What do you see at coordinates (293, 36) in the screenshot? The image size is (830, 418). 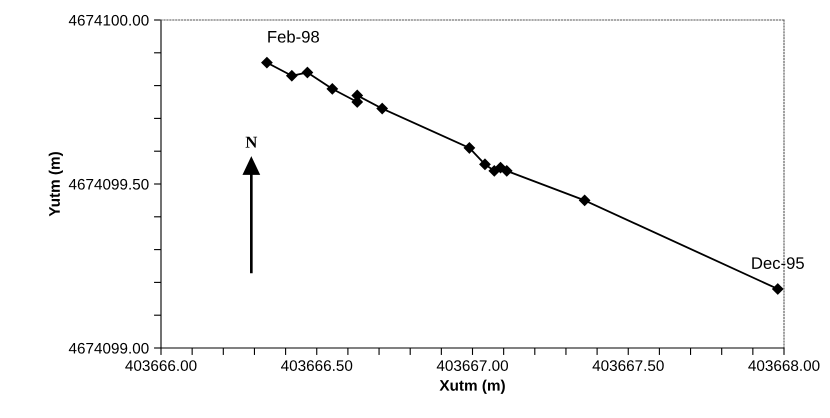 I see `annotation: Feb-98` at bounding box center [293, 36].